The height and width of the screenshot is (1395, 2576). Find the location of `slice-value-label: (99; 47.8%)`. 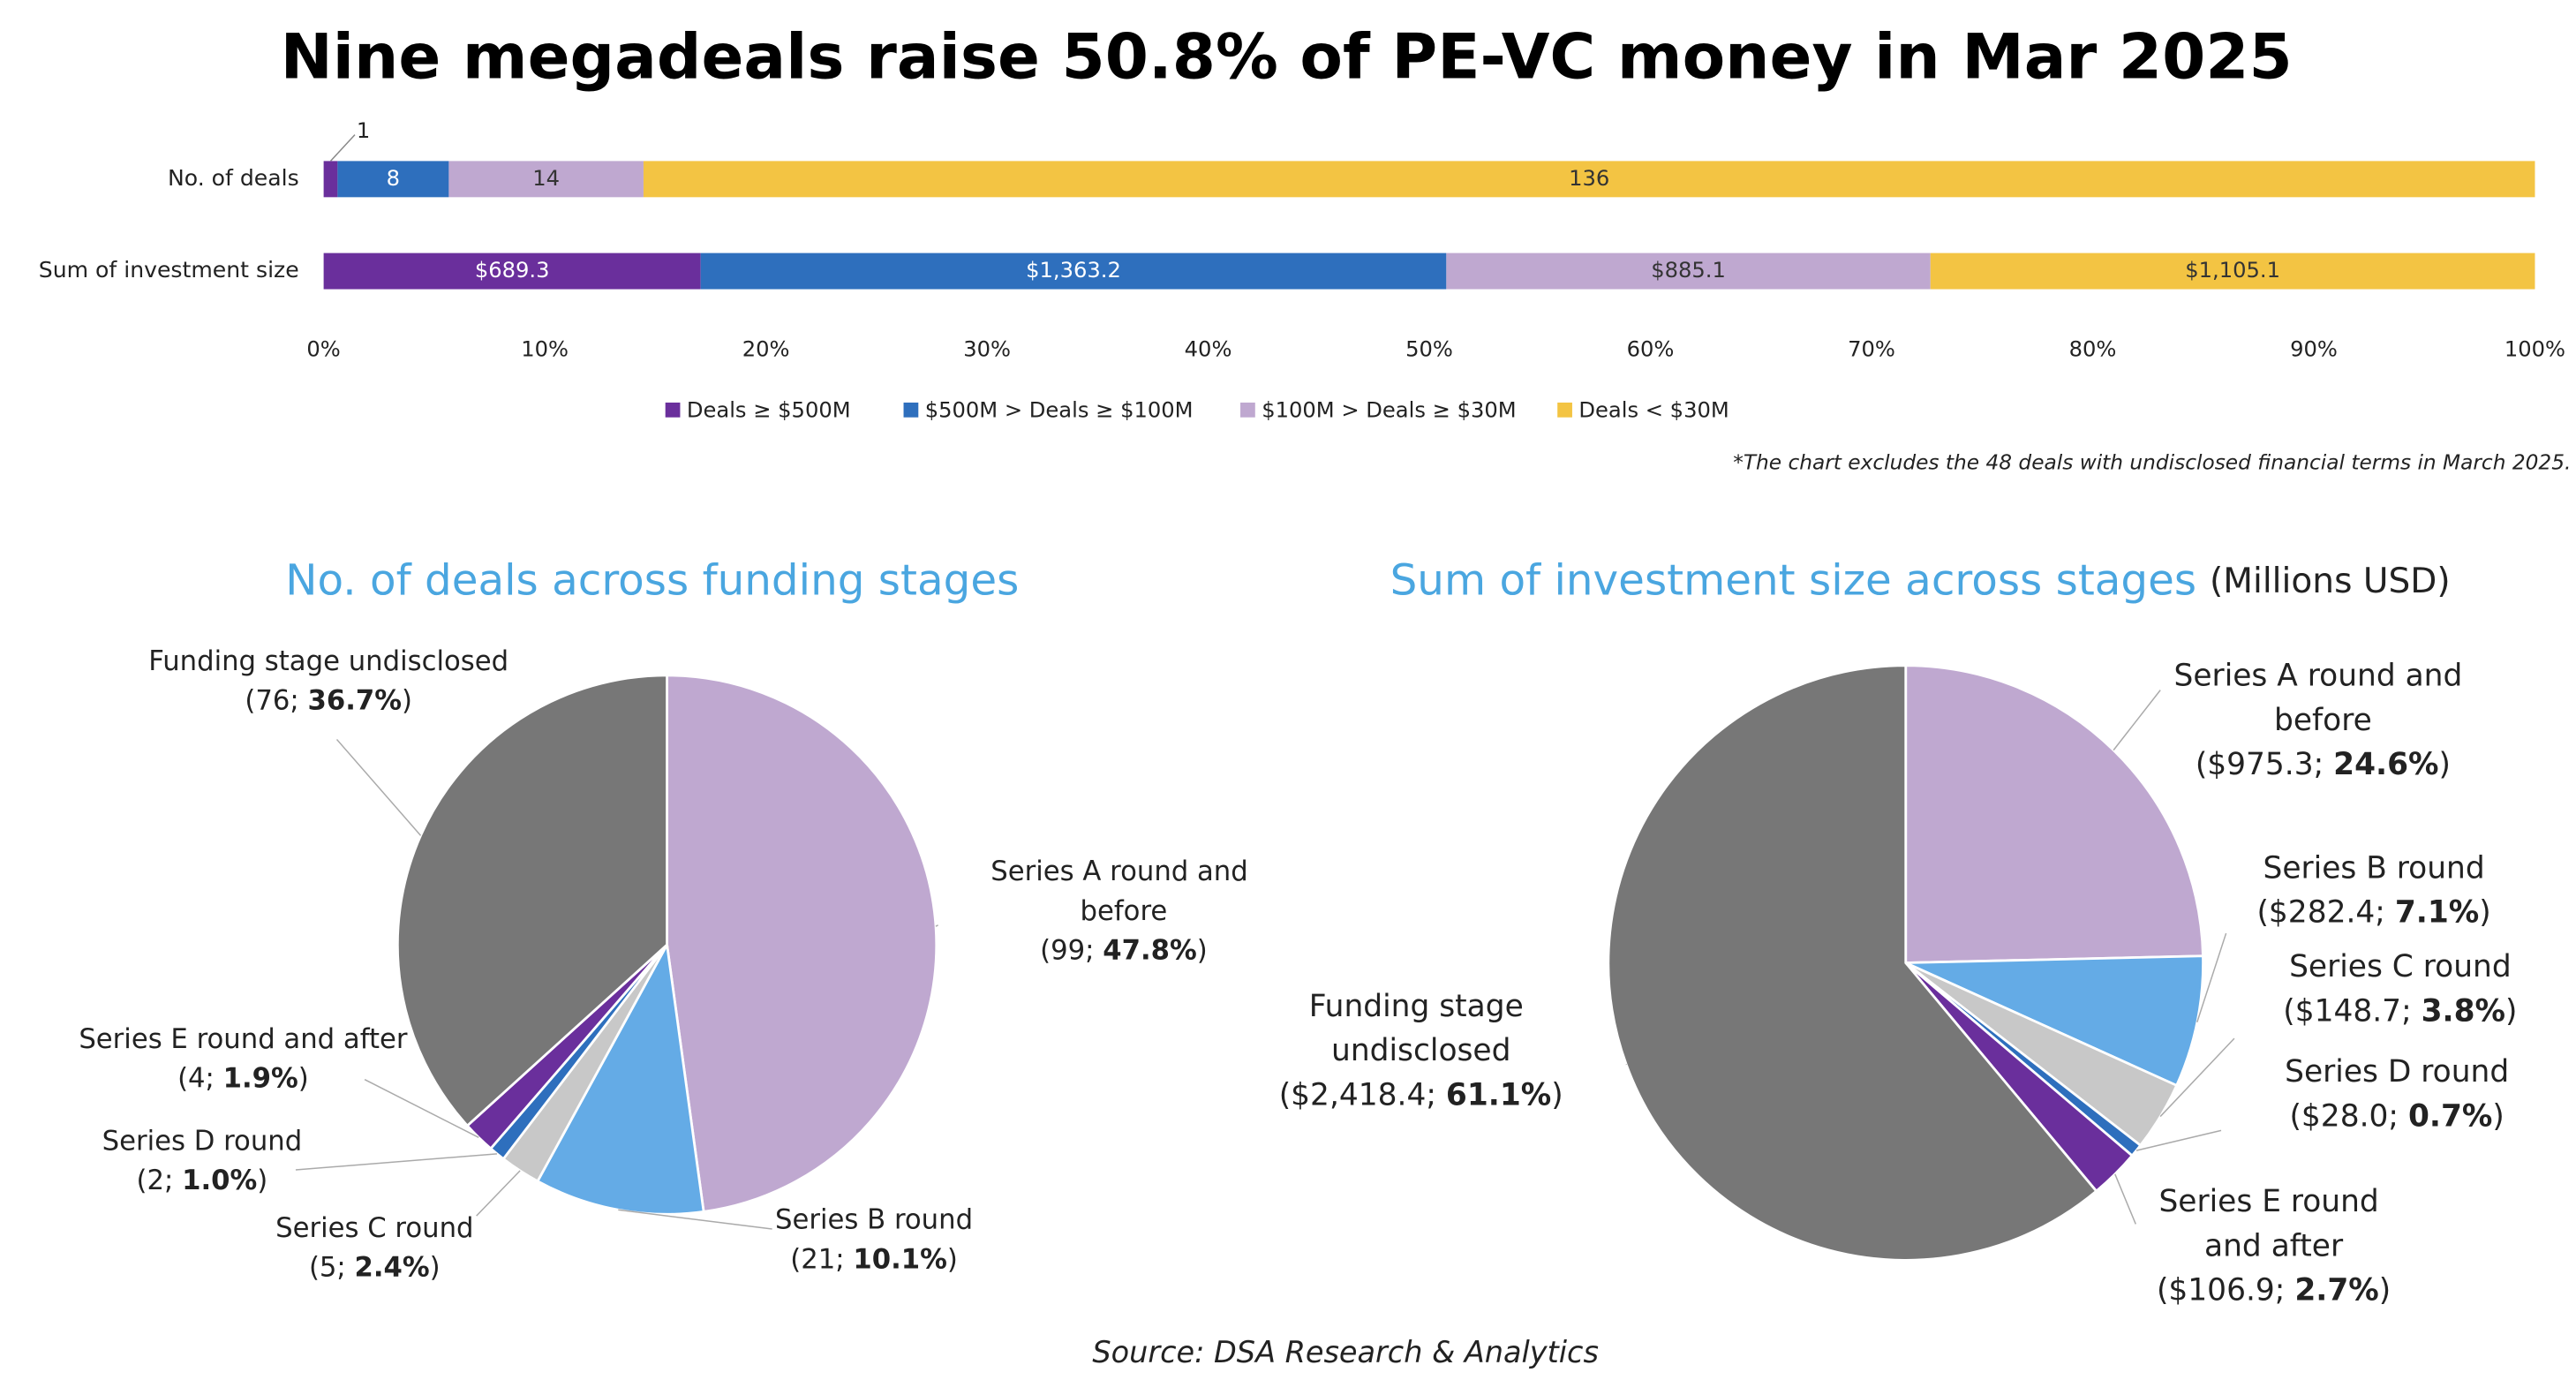

slice-value-label: (99; 47.8%) is located at coordinates (1124, 951).